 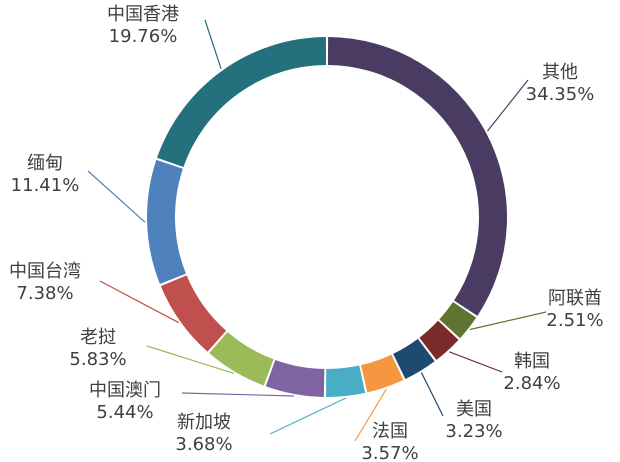 I want to click on slice-label-name: 韩国, so click(x=532, y=361).